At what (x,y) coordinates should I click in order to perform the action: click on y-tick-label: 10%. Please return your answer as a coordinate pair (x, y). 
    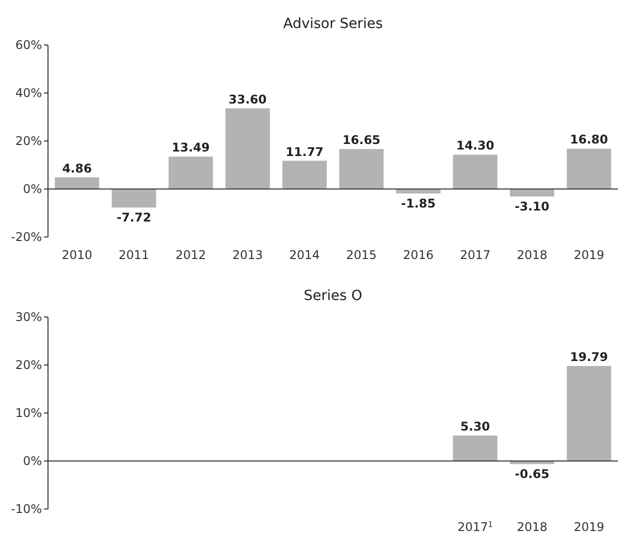
    Looking at the image, I should click on (28, 413).